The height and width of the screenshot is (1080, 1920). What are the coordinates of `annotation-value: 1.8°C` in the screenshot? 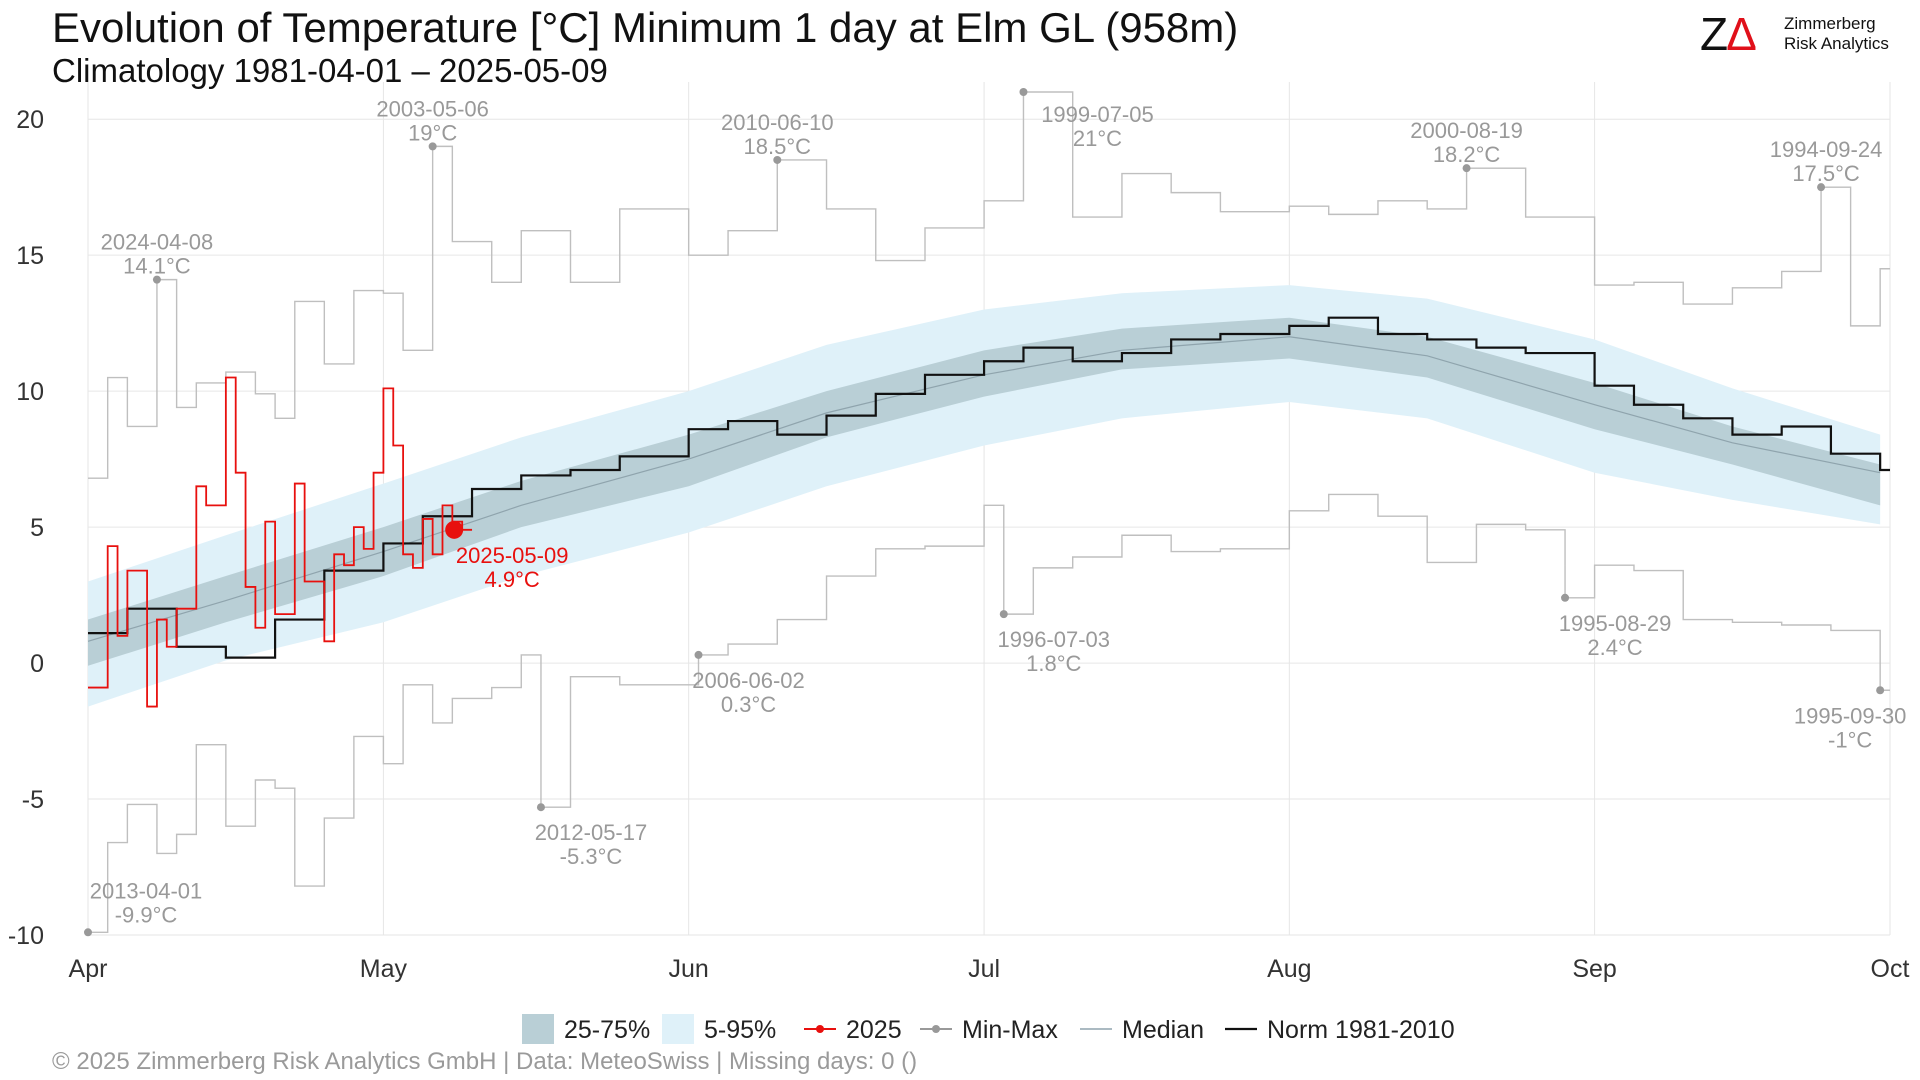 It's located at (1053, 663).